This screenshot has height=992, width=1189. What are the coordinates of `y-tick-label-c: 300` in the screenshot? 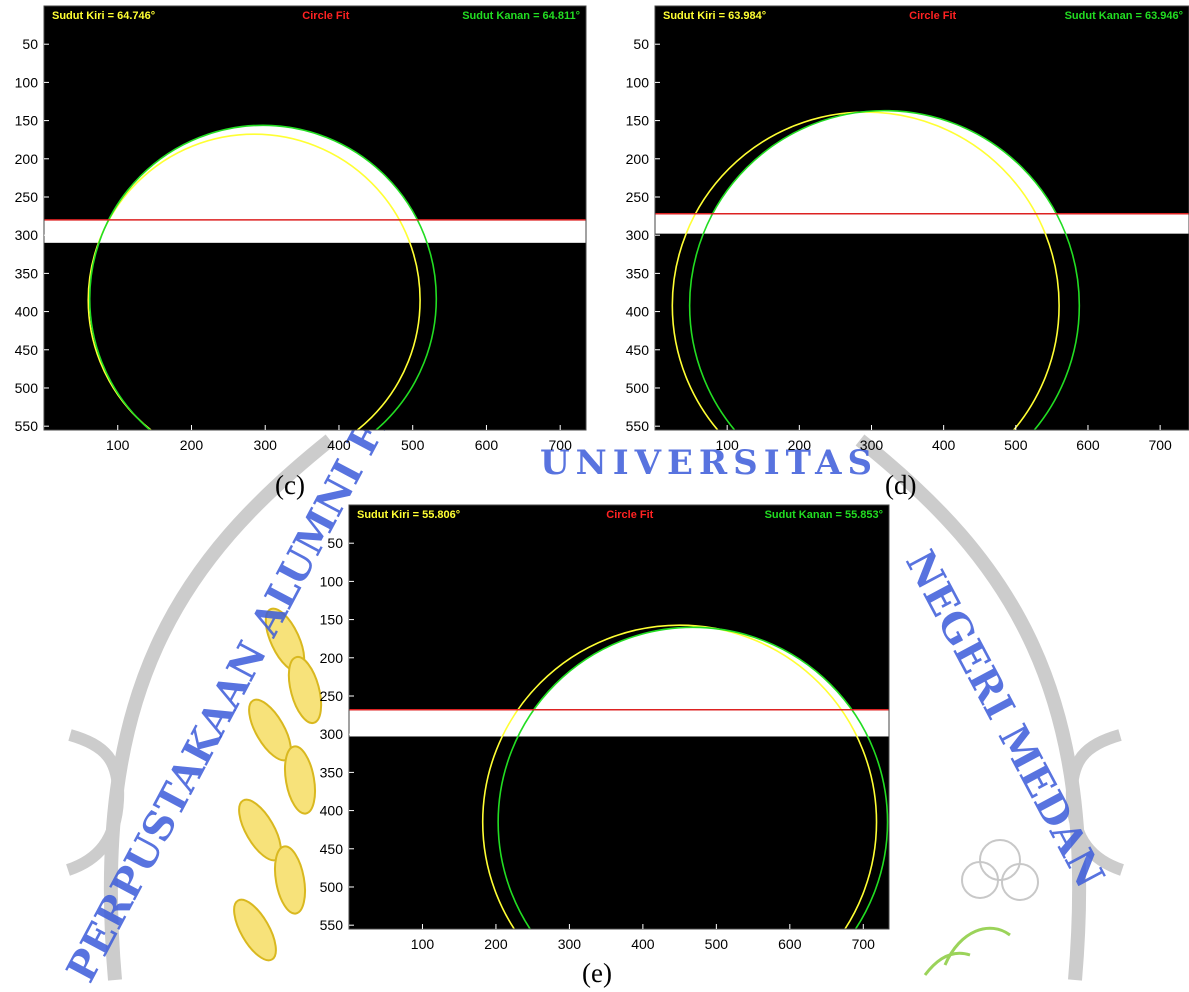 It's located at (27, 235).